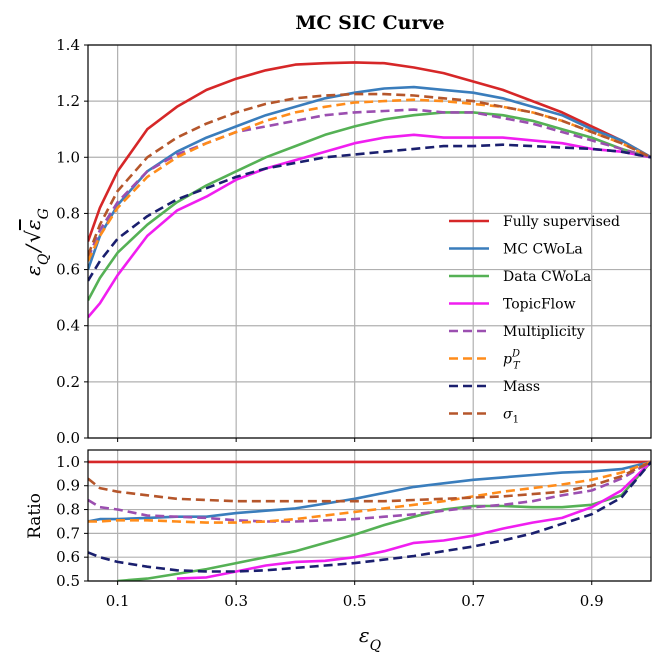 The height and width of the screenshot is (662, 665). I want to click on ratio-series-data-cwola, so click(384, 521).